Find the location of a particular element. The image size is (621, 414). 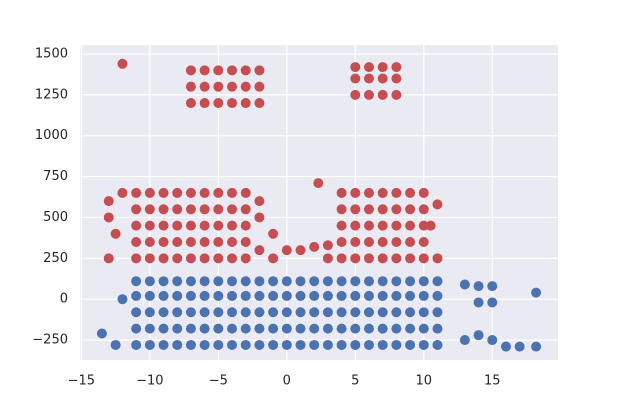

y-tick-label: 250 is located at coordinates (55, 258).